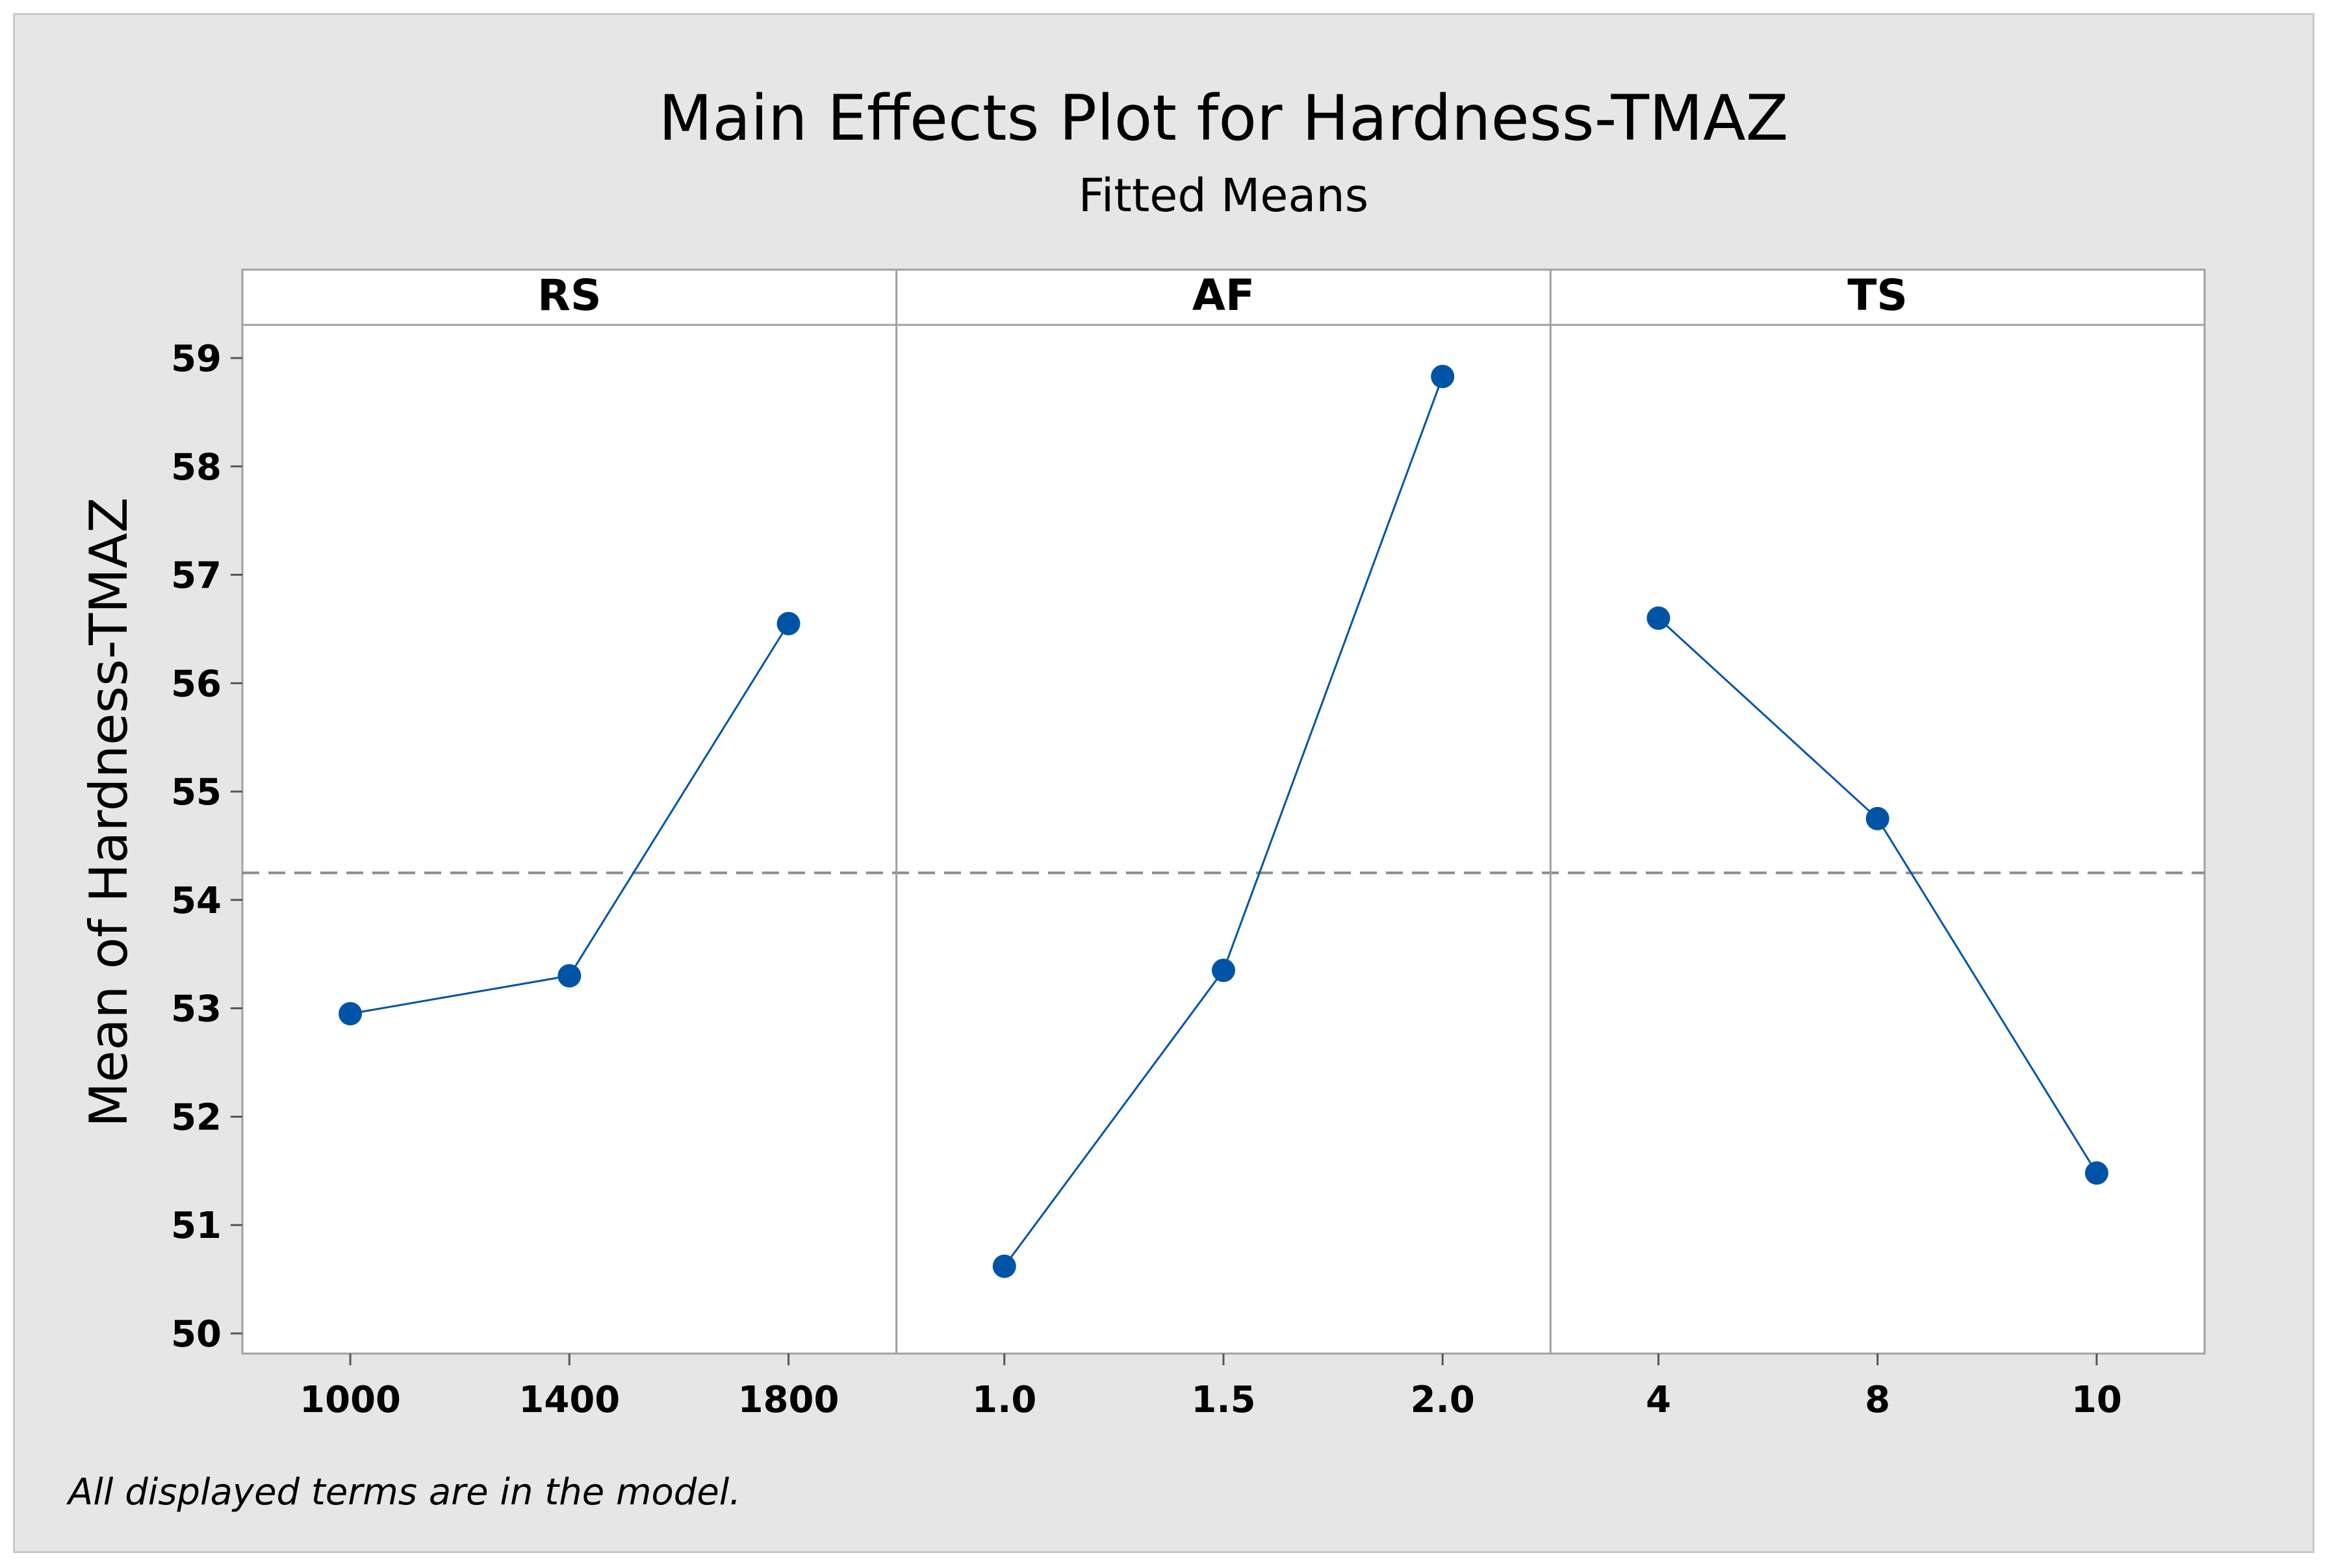 The width and height of the screenshot is (2330, 1568). What do you see at coordinates (350, 1400) in the screenshot?
I see `x-tick-label: 1000` at bounding box center [350, 1400].